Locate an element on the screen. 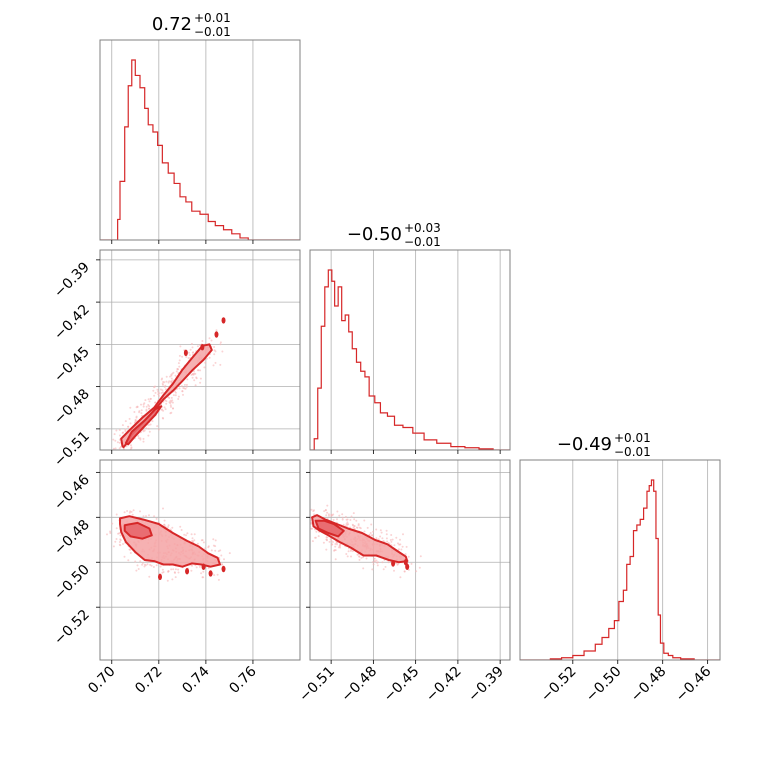  panel-frame is located at coordinates (620, 560).